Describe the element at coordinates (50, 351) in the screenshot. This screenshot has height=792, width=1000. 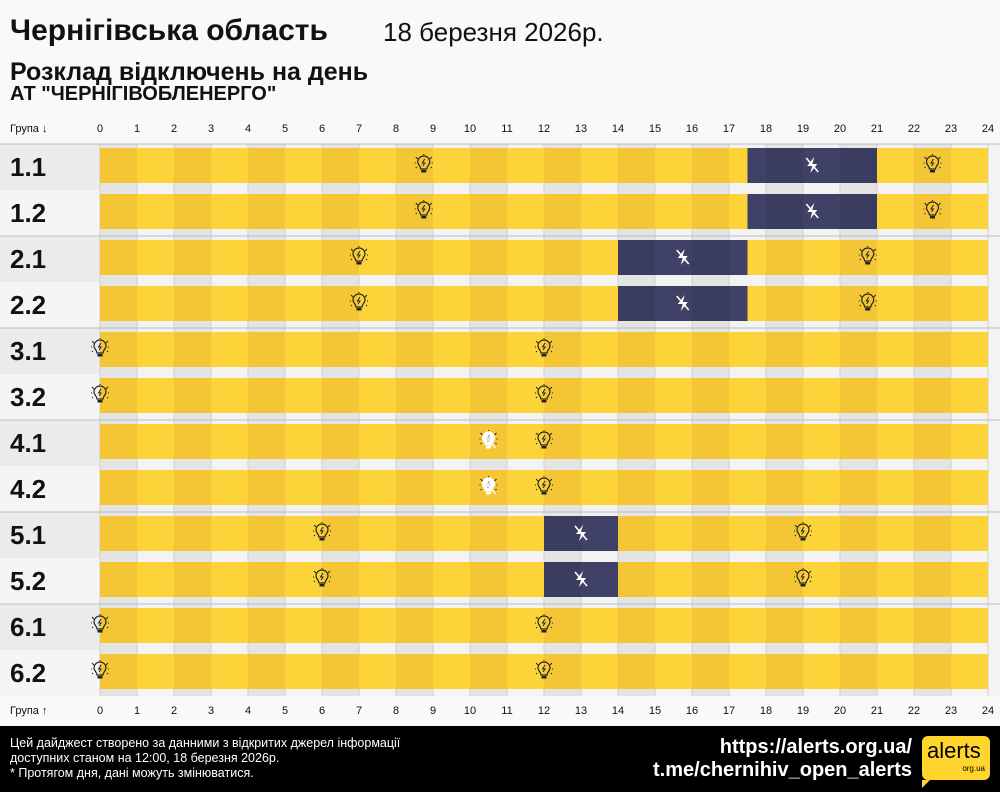
I see `group-label-cell` at that location.